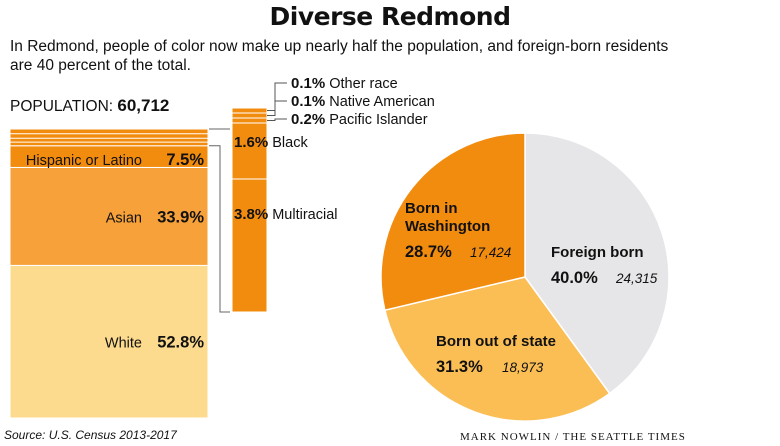  I want to click on breakout-label-multiracial: 3.8% Multiracial, so click(286, 214).